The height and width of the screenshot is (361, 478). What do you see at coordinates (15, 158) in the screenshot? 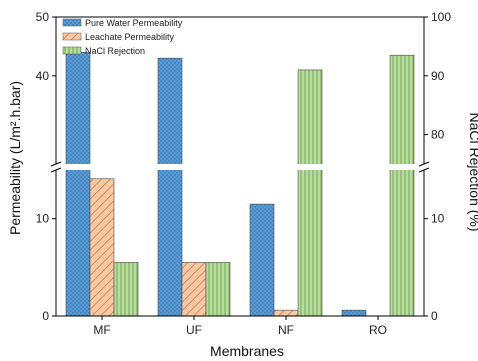
I see `y-axis-title-left: Permeability (L/m².h.bar)` at bounding box center [15, 158].